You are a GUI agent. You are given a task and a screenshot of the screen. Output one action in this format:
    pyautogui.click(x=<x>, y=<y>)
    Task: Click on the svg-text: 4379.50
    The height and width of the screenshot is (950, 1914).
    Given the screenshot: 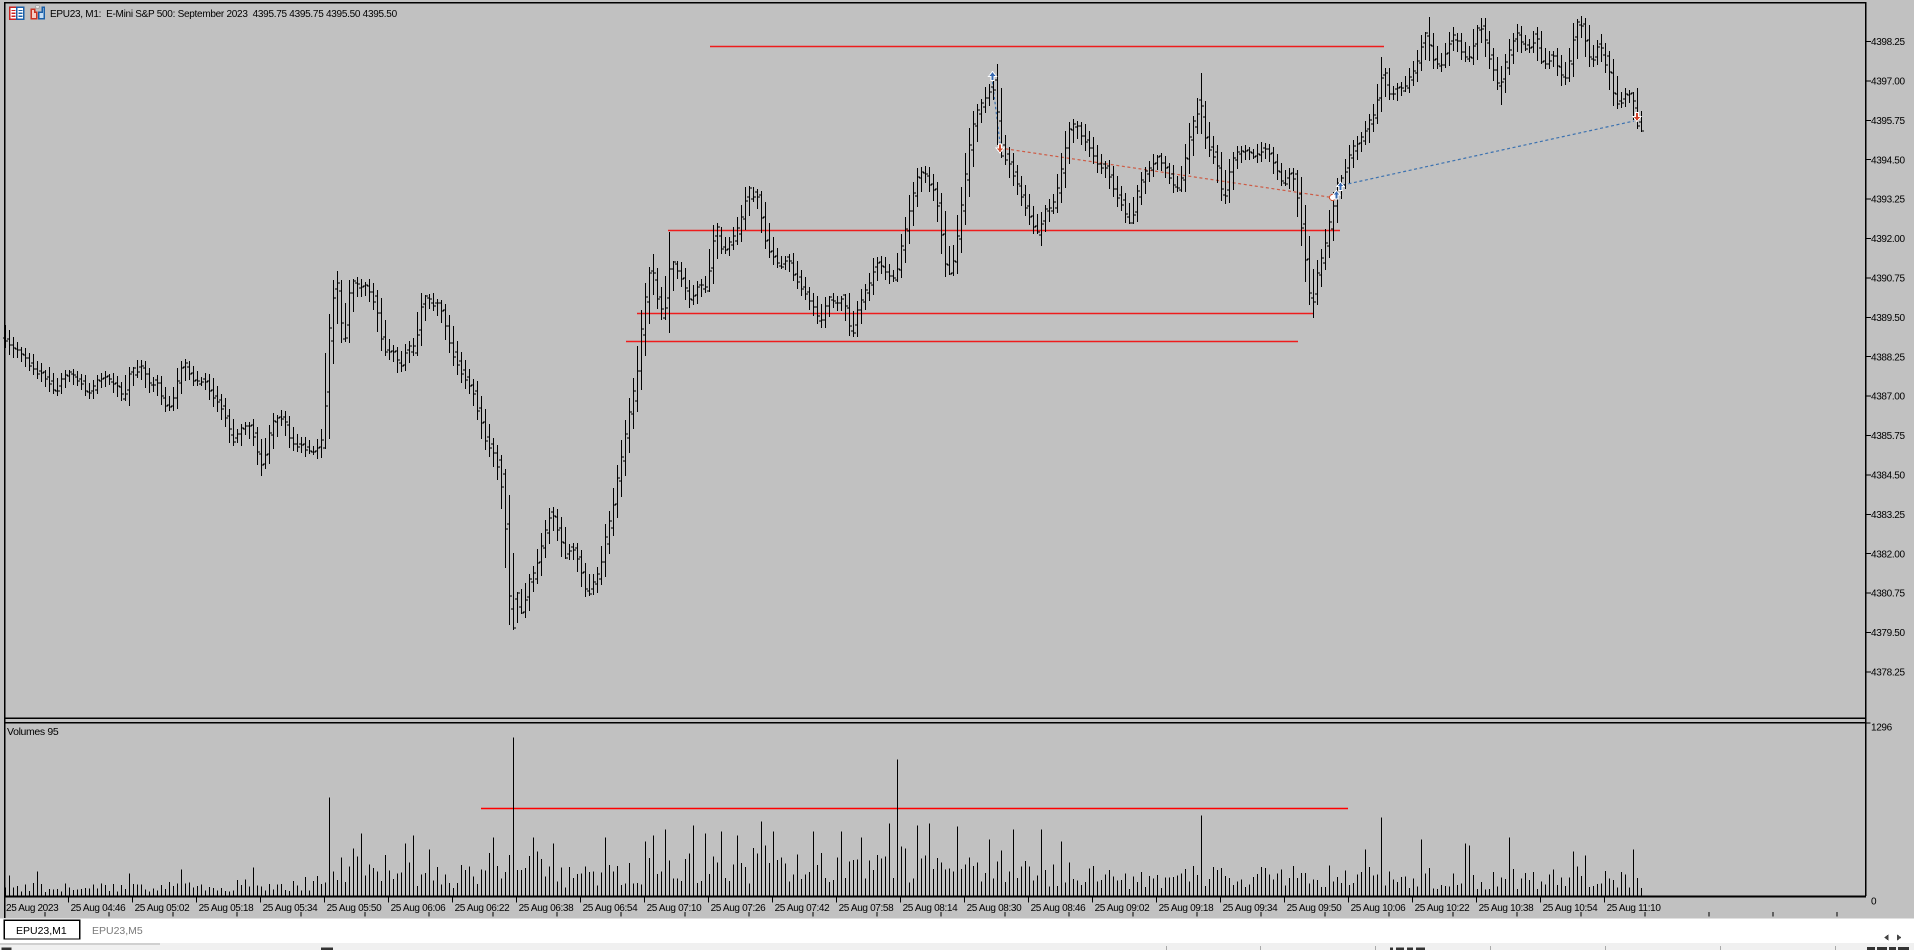 What is the action you would take?
    pyautogui.click(x=1888, y=633)
    